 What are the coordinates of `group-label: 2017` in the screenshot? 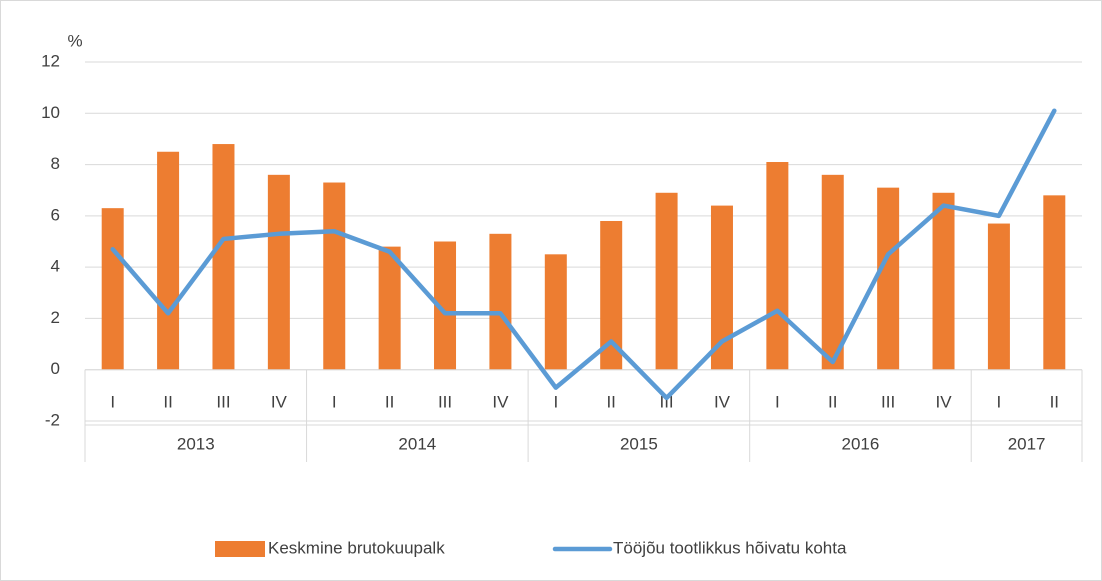 It's located at (1027, 443).